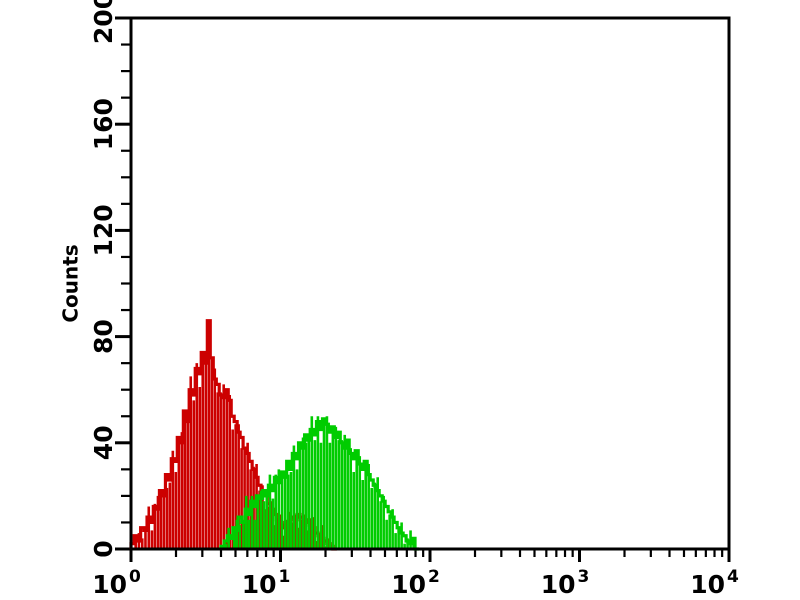  I want to click on series-traces, so click(274, 435).